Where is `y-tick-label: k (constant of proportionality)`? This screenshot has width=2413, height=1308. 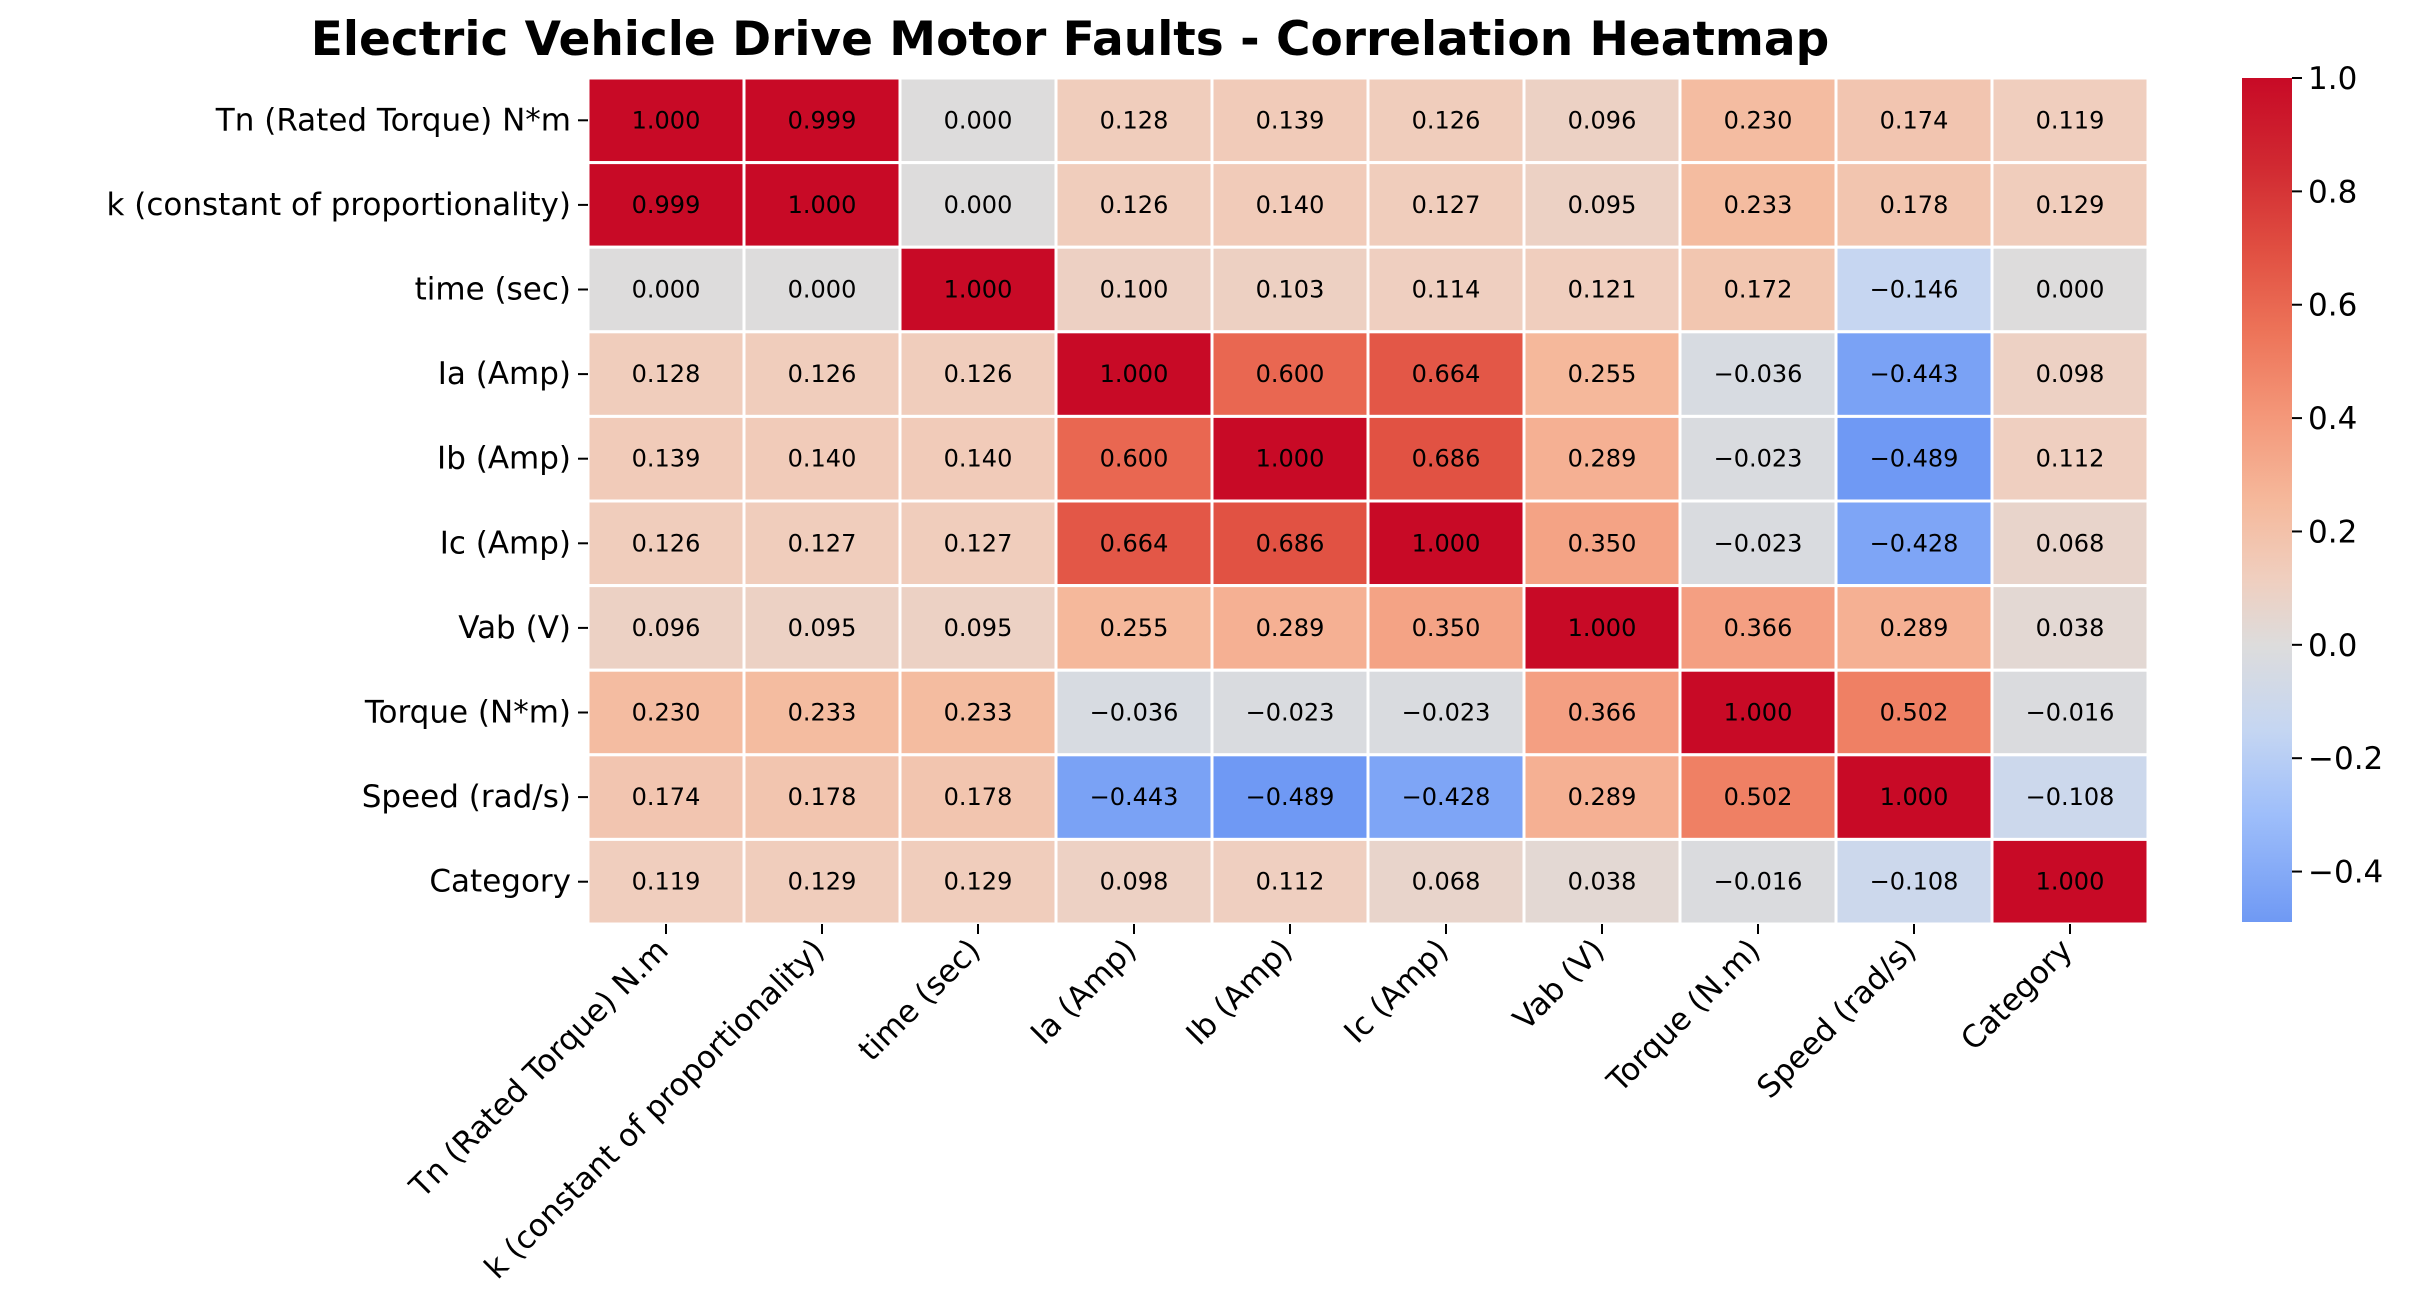
y-tick-label: k (constant of proportionality) is located at coordinates (338, 205).